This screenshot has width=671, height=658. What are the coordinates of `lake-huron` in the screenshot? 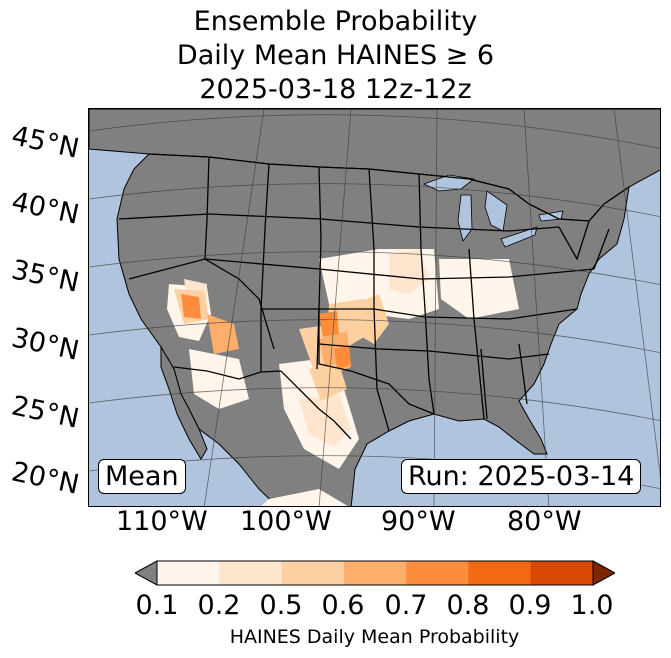 It's located at (496, 211).